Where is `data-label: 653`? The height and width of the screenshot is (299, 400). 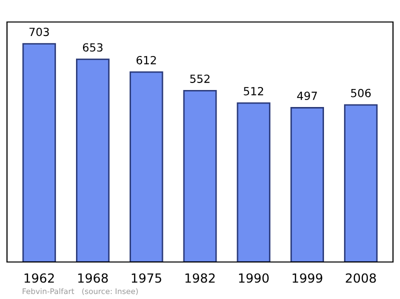
data-label: 653 is located at coordinates (92, 47).